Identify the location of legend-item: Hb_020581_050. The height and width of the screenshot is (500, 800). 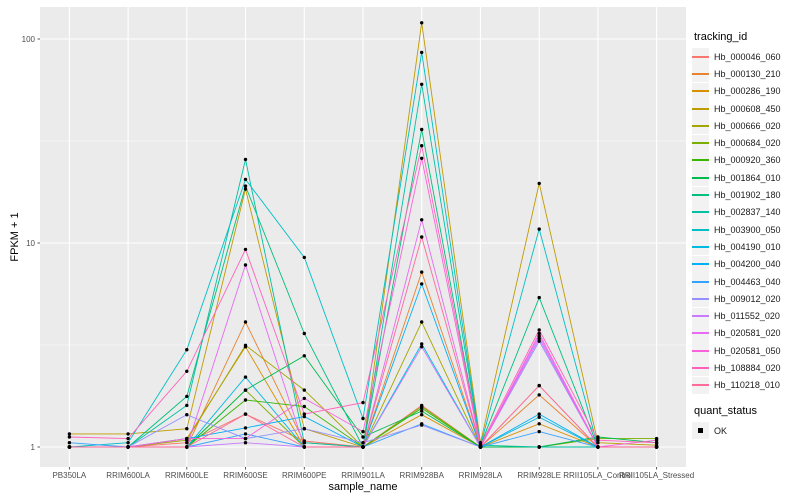
(745, 351).